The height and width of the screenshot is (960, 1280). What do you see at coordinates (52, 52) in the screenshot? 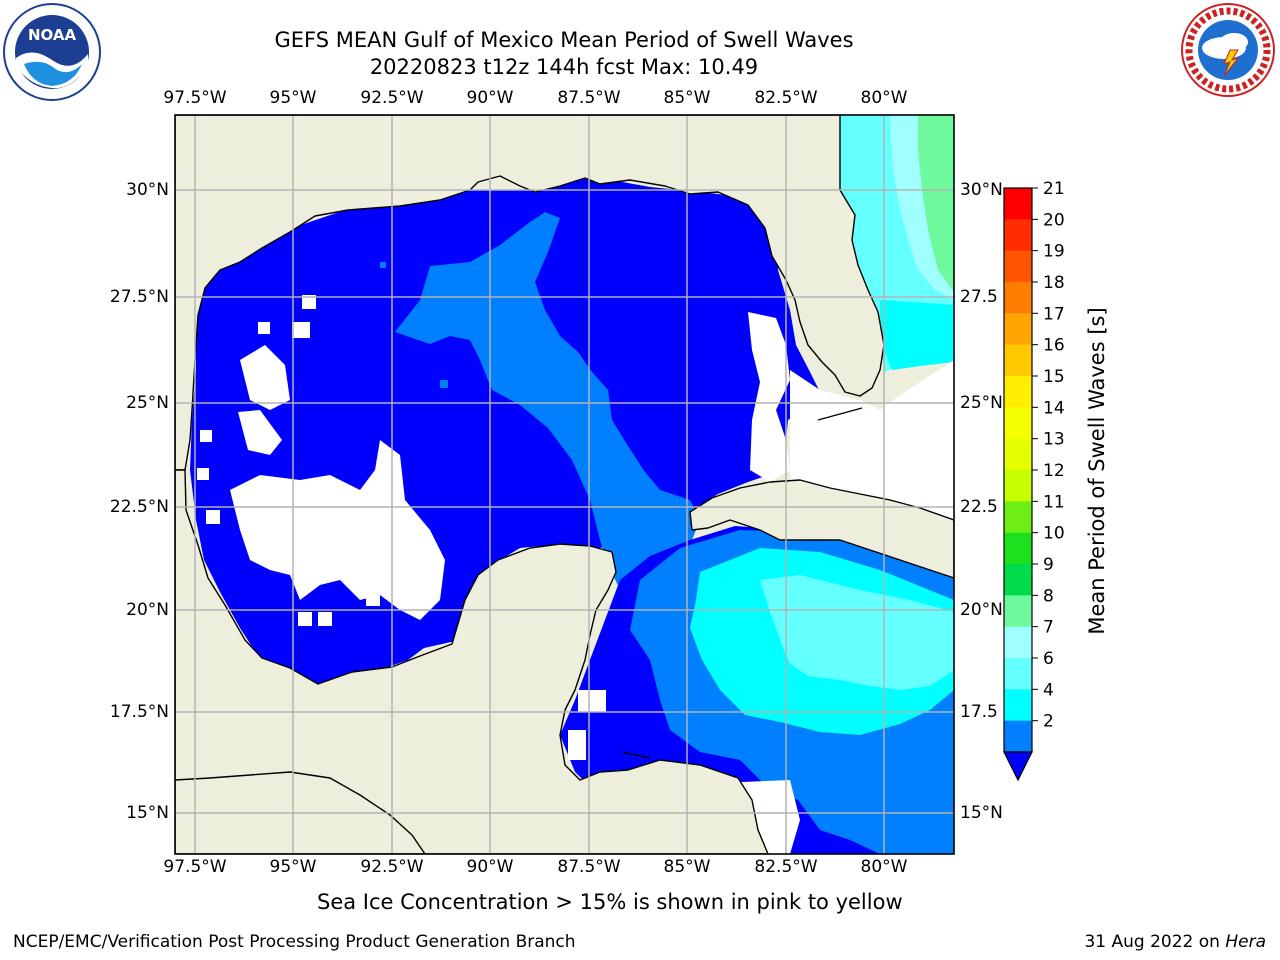
I see `noaa-logo: NOAA` at bounding box center [52, 52].